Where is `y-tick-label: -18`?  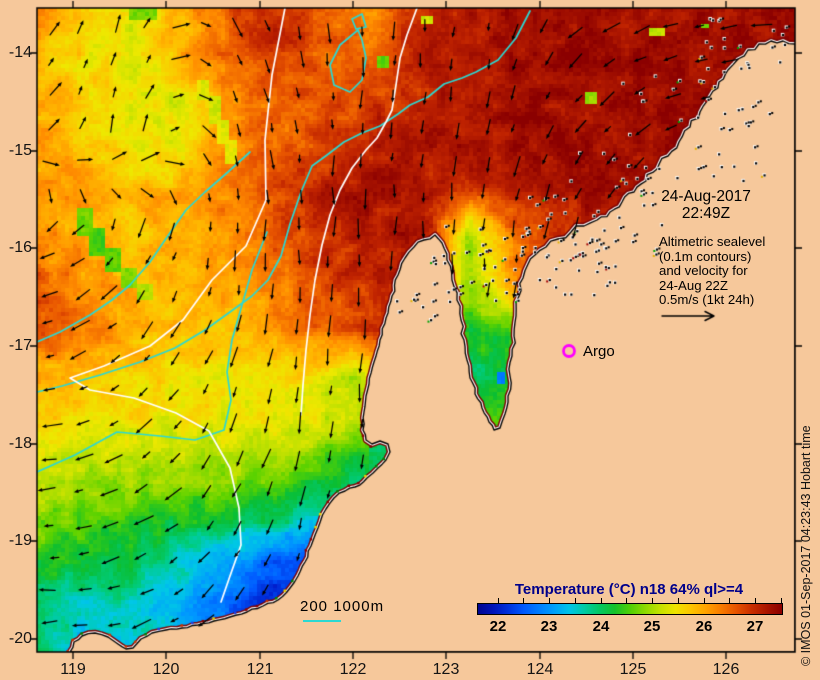 y-tick-label: -18 is located at coordinates (20, 443).